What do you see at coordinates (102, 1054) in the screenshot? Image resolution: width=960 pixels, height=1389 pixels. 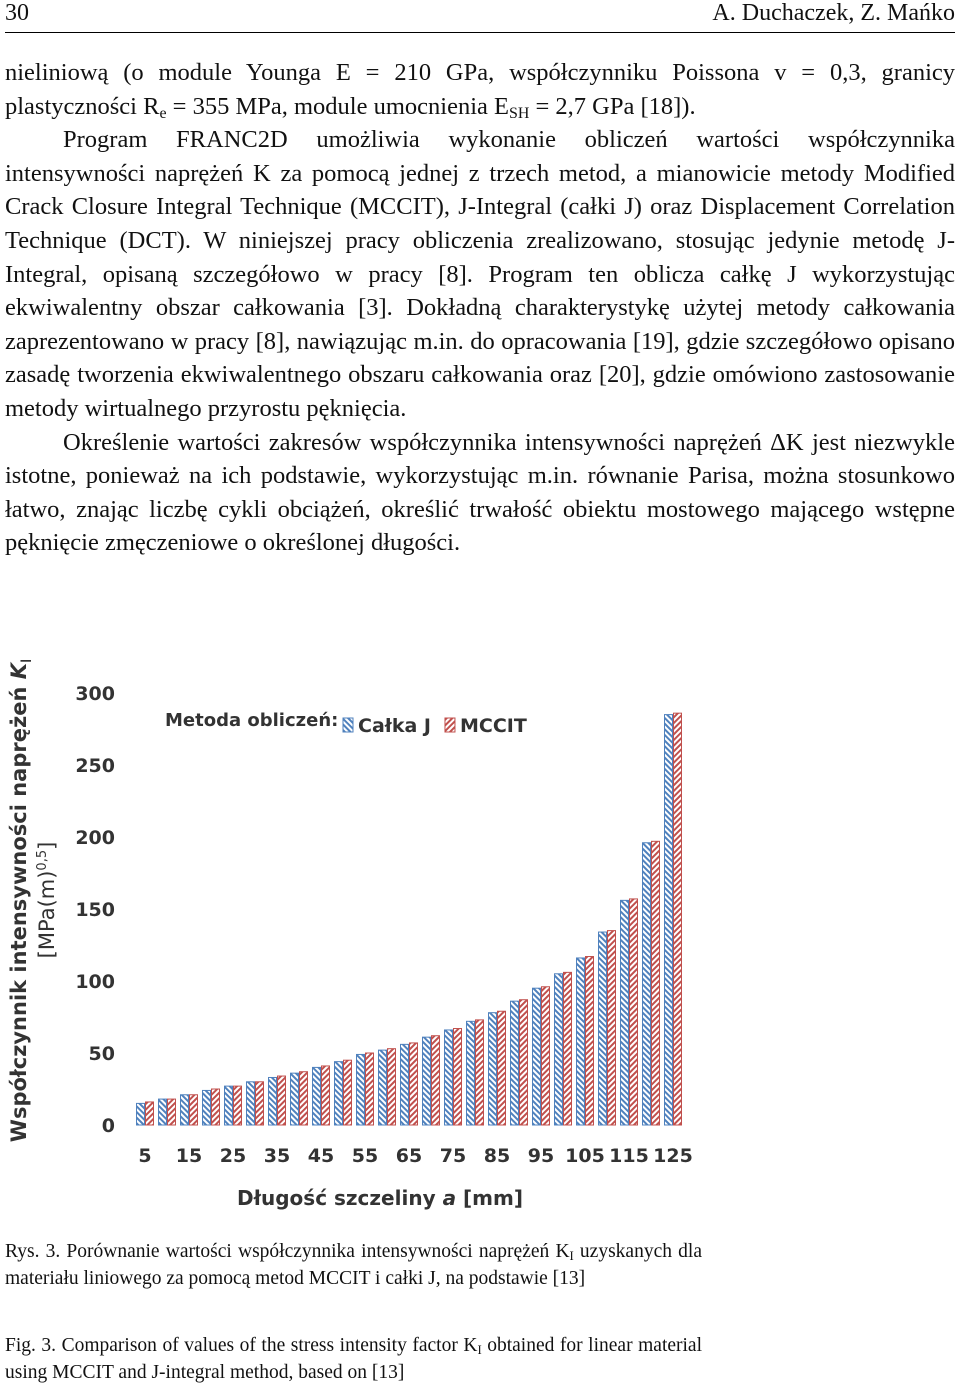 I see `y-tick-label: 50` at bounding box center [102, 1054].